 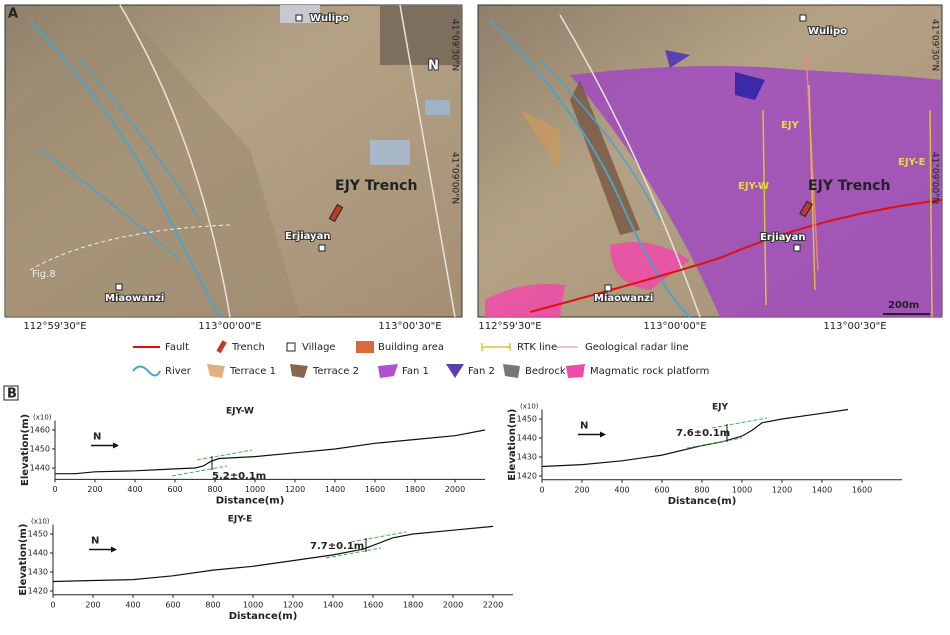 What do you see at coordinates (703, 433) in the screenshot?
I see `offset-label: 7.6±0.1m` at bounding box center [703, 433].